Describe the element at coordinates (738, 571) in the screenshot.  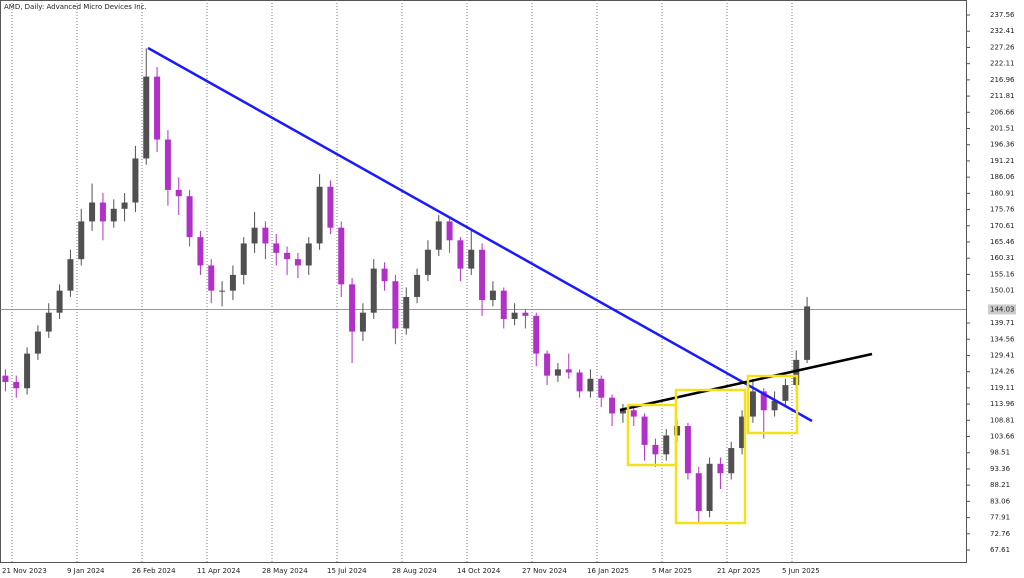
I see `x-tick-label: 21 Apr 2025` at that location.